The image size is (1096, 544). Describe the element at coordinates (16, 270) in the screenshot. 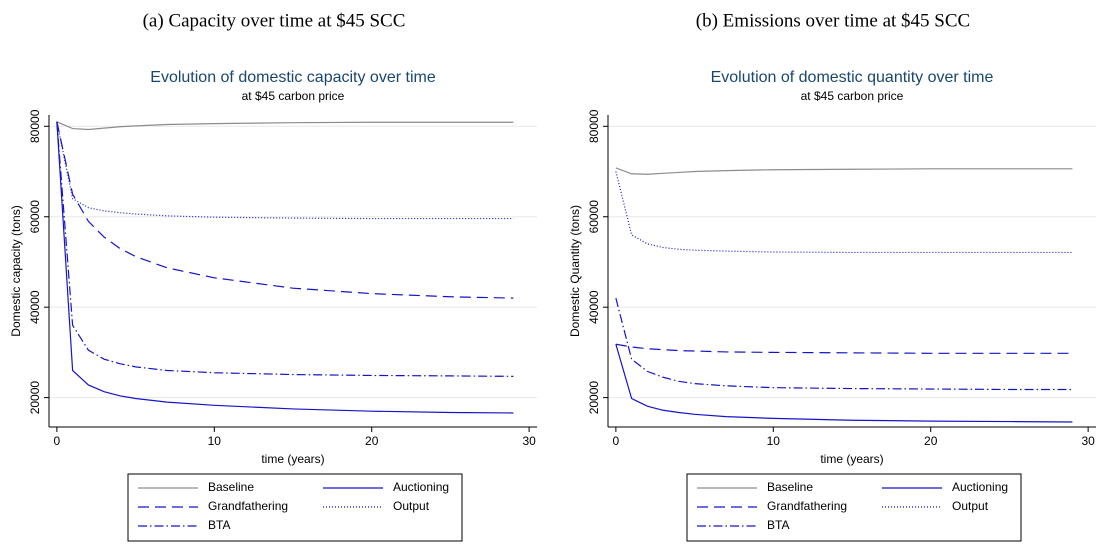

I see `y-axis-label: Domestic capacity (tons)` at that location.